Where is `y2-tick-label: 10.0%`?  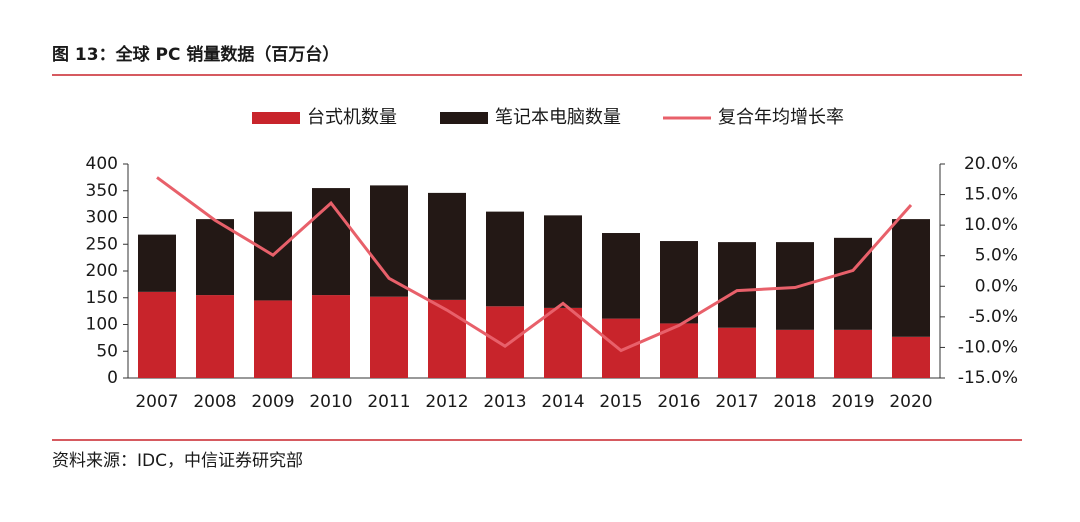 y2-tick-label: 10.0% is located at coordinates (991, 225).